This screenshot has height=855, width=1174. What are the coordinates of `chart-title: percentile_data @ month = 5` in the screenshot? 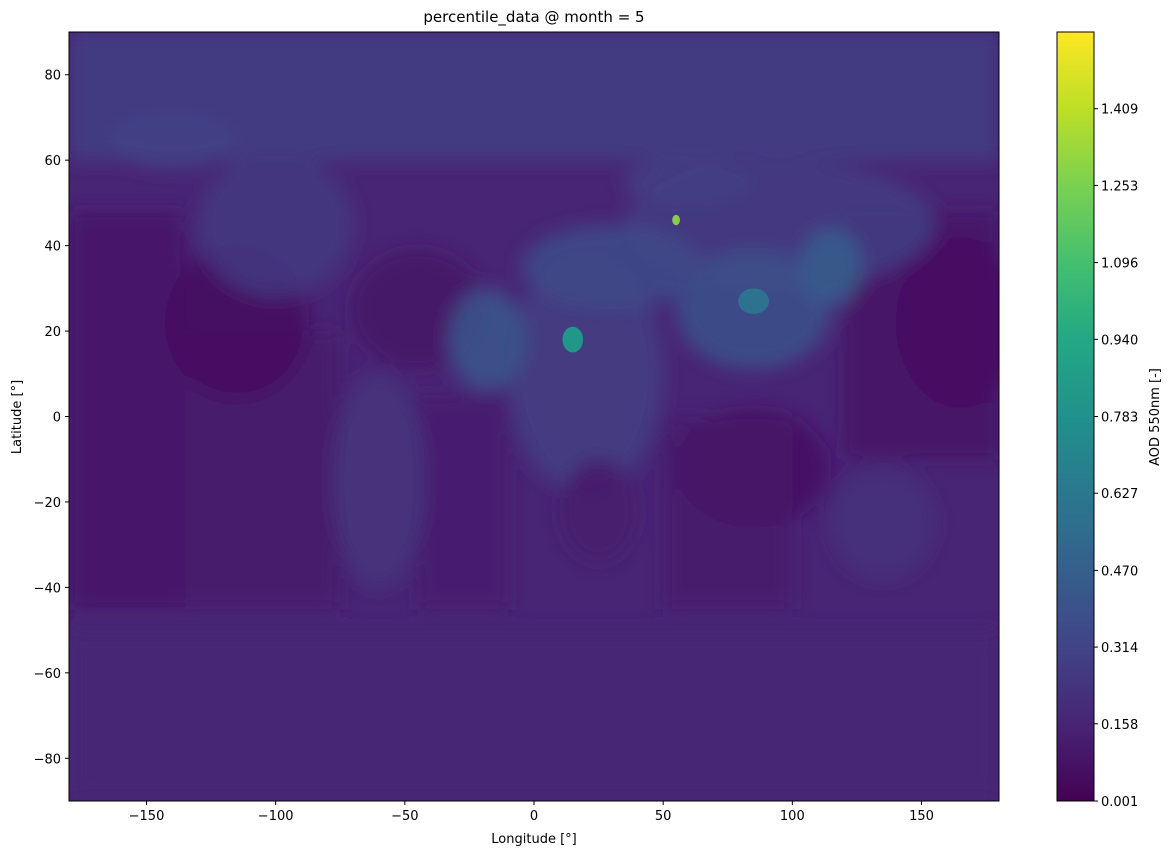 It's located at (533, 17).